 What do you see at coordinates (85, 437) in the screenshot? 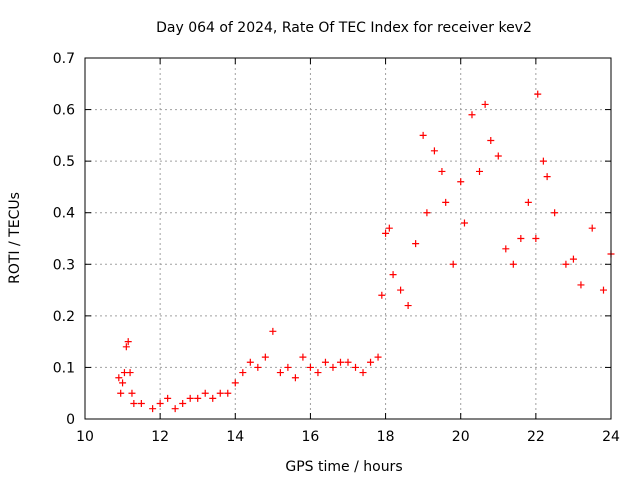
I see `x-tick-label: 10` at bounding box center [85, 437].